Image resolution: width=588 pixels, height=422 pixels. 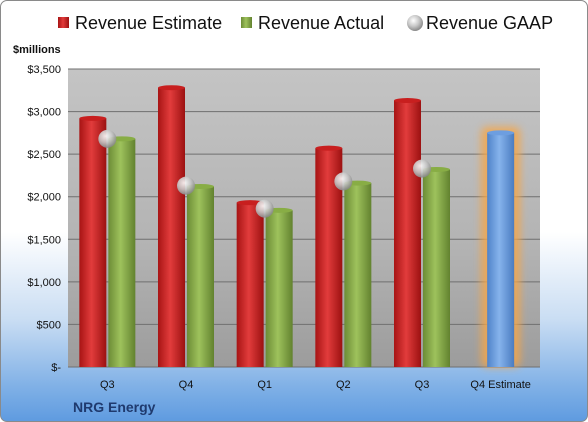 I want to click on y-axis-unit-label: $millions, so click(x=37, y=50).